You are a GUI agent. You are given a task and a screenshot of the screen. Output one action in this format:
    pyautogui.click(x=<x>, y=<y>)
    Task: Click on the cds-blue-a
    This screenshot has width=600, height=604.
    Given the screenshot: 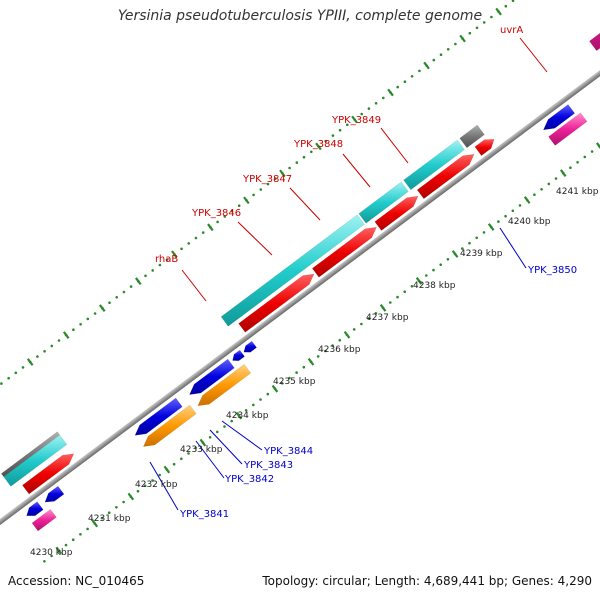 What is the action you would take?
    pyautogui.click(x=35, y=509)
    